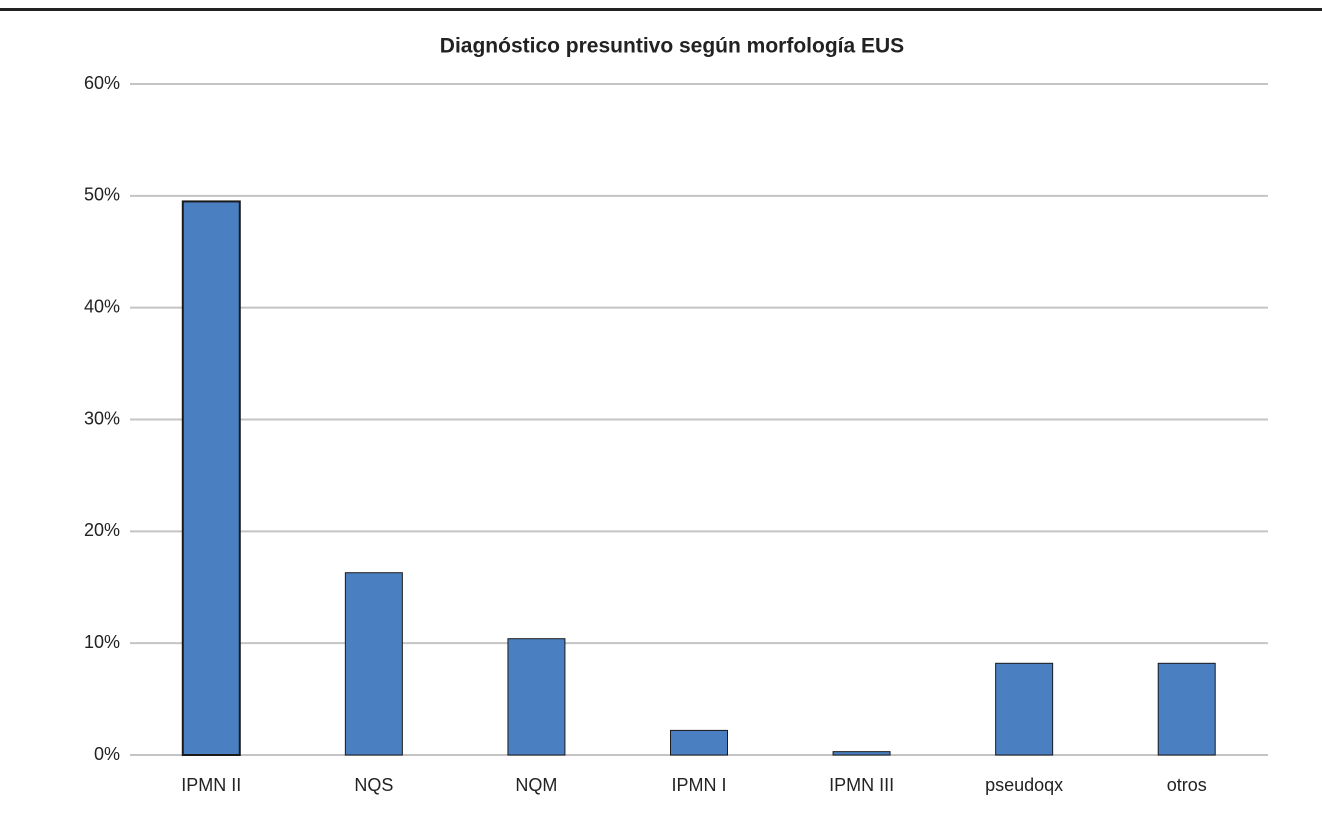 The width and height of the screenshot is (1322, 814). What do you see at coordinates (211, 785) in the screenshot?
I see `x-tick-label: IPMN II` at bounding box center [211, 785].